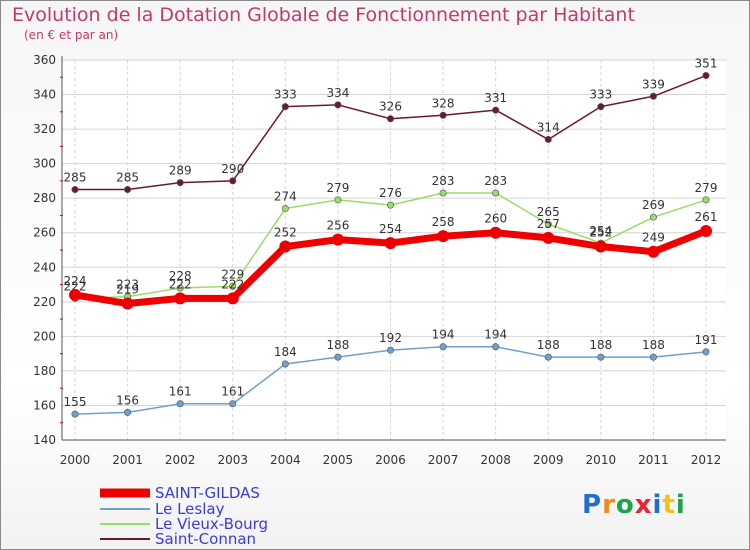 Image resolution: width=750 pixels, height=550 pixels. What do you see at coordinates (75, 460) in the screenshot?
I see `x-tick-label: 2000` at bounding box center [75, 460].